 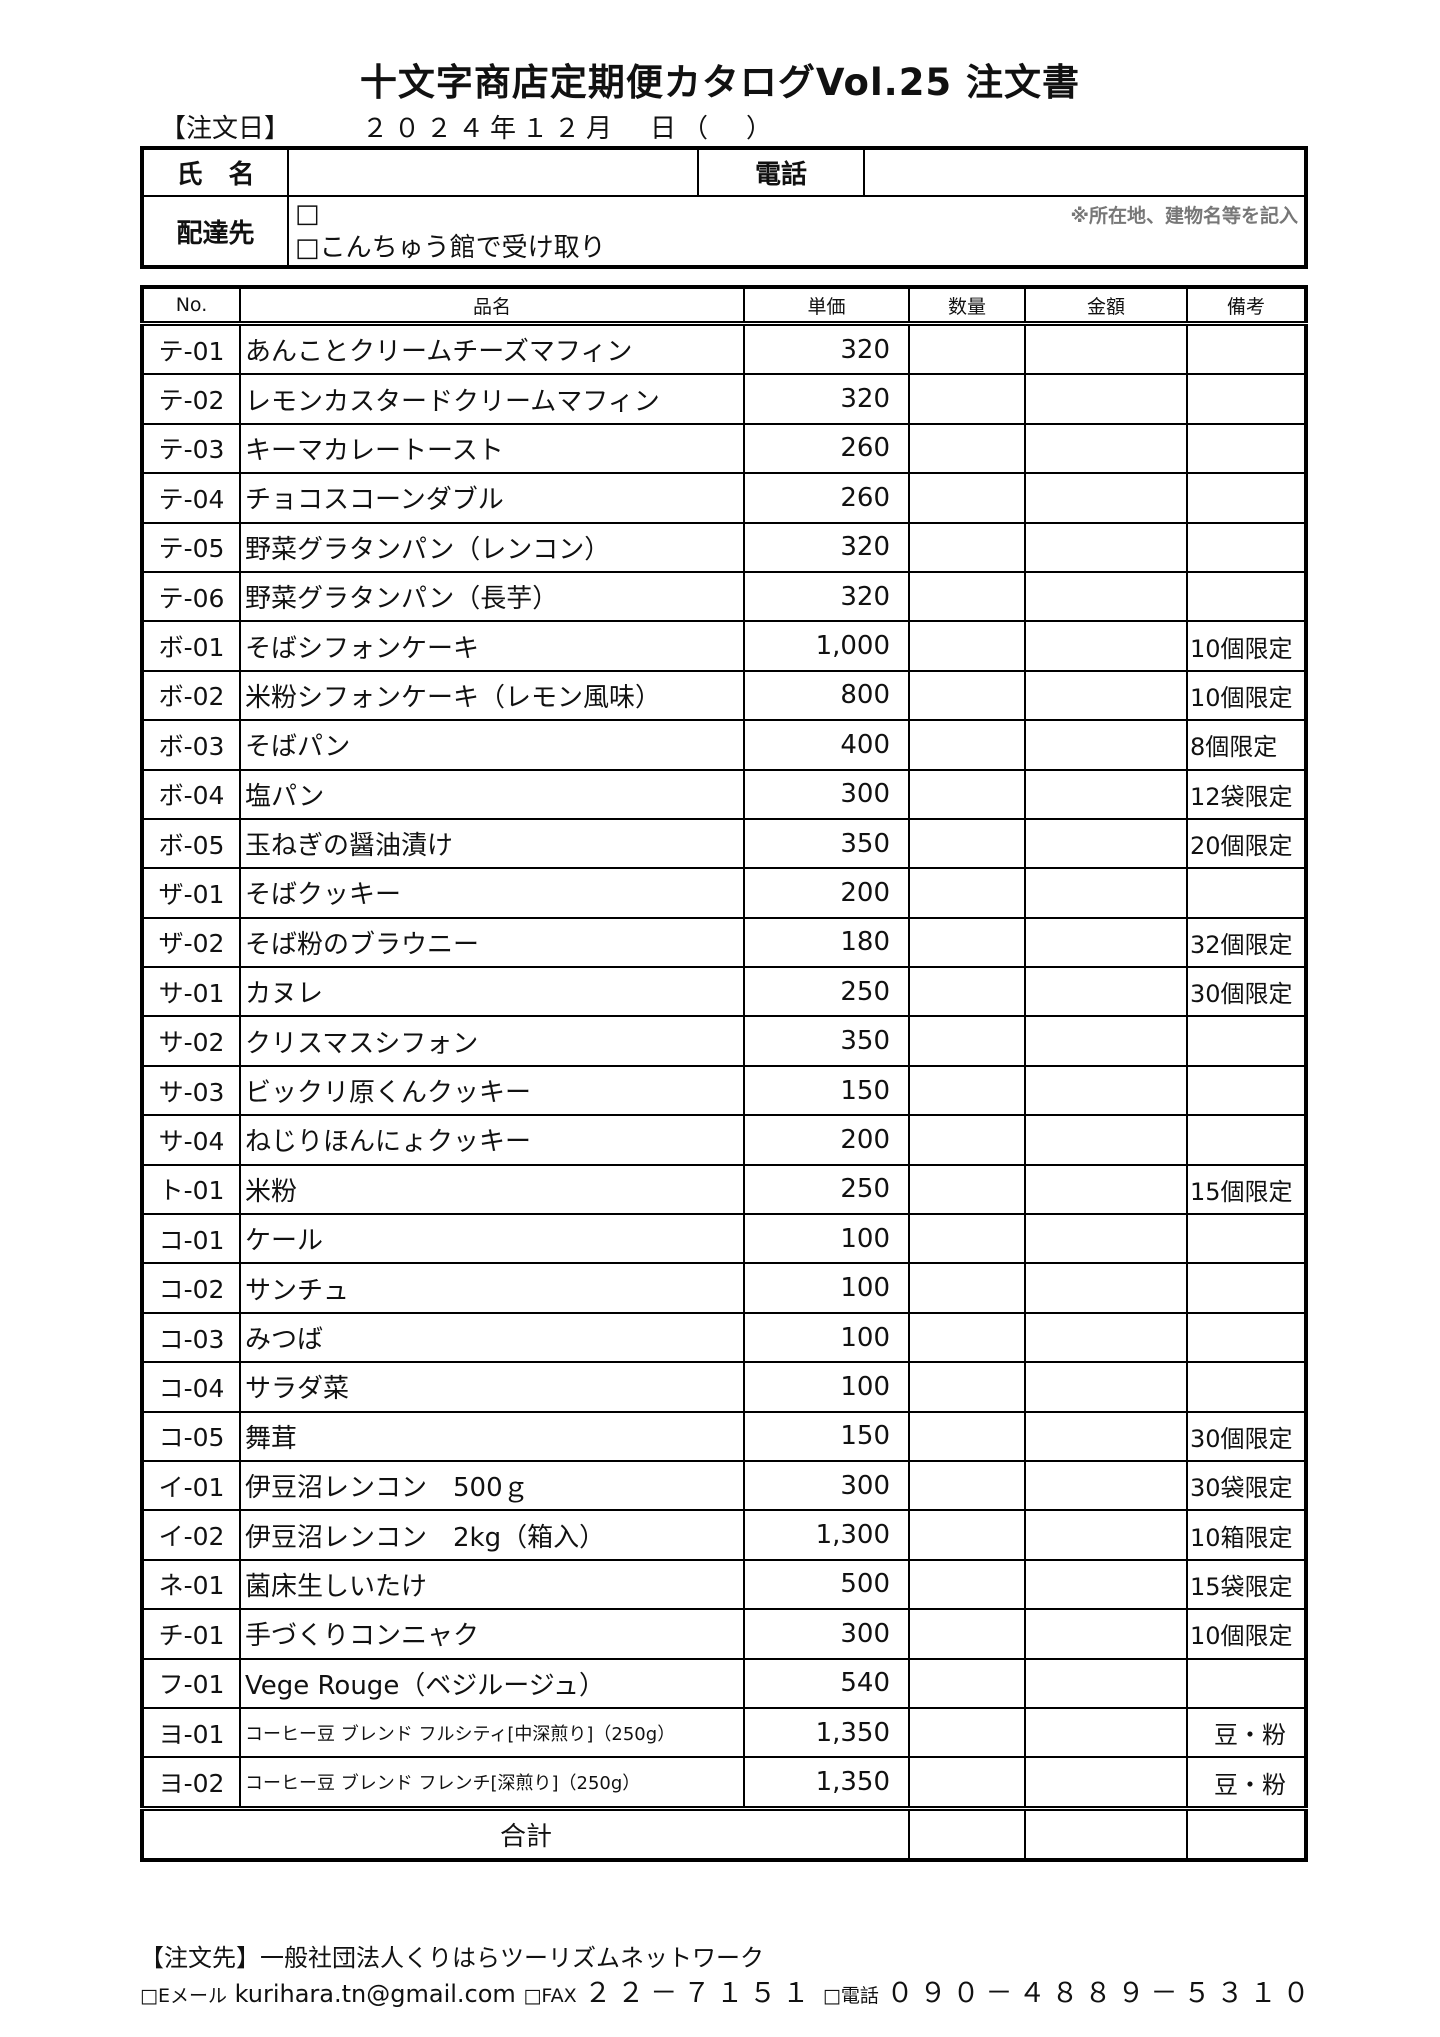 What do you see at coordinates (191, 1140) in the screenshot?
I see `item-no: サ-04` at bounding box center [191, 1140].